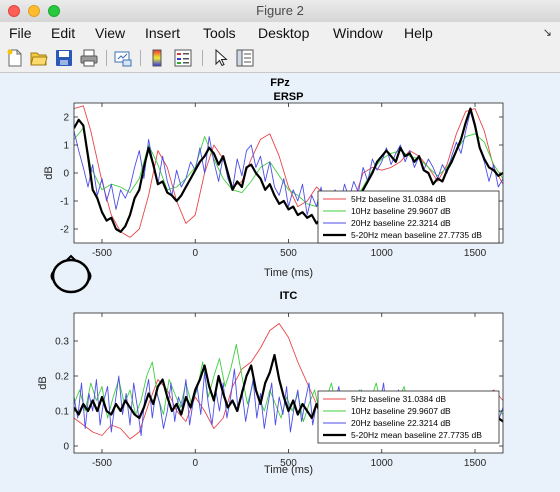 This screenshot has width=560, height=492. Describe the element at coordinates (62, 377) in the screenshot. I see `y-tick-label: 0.2` at that location.